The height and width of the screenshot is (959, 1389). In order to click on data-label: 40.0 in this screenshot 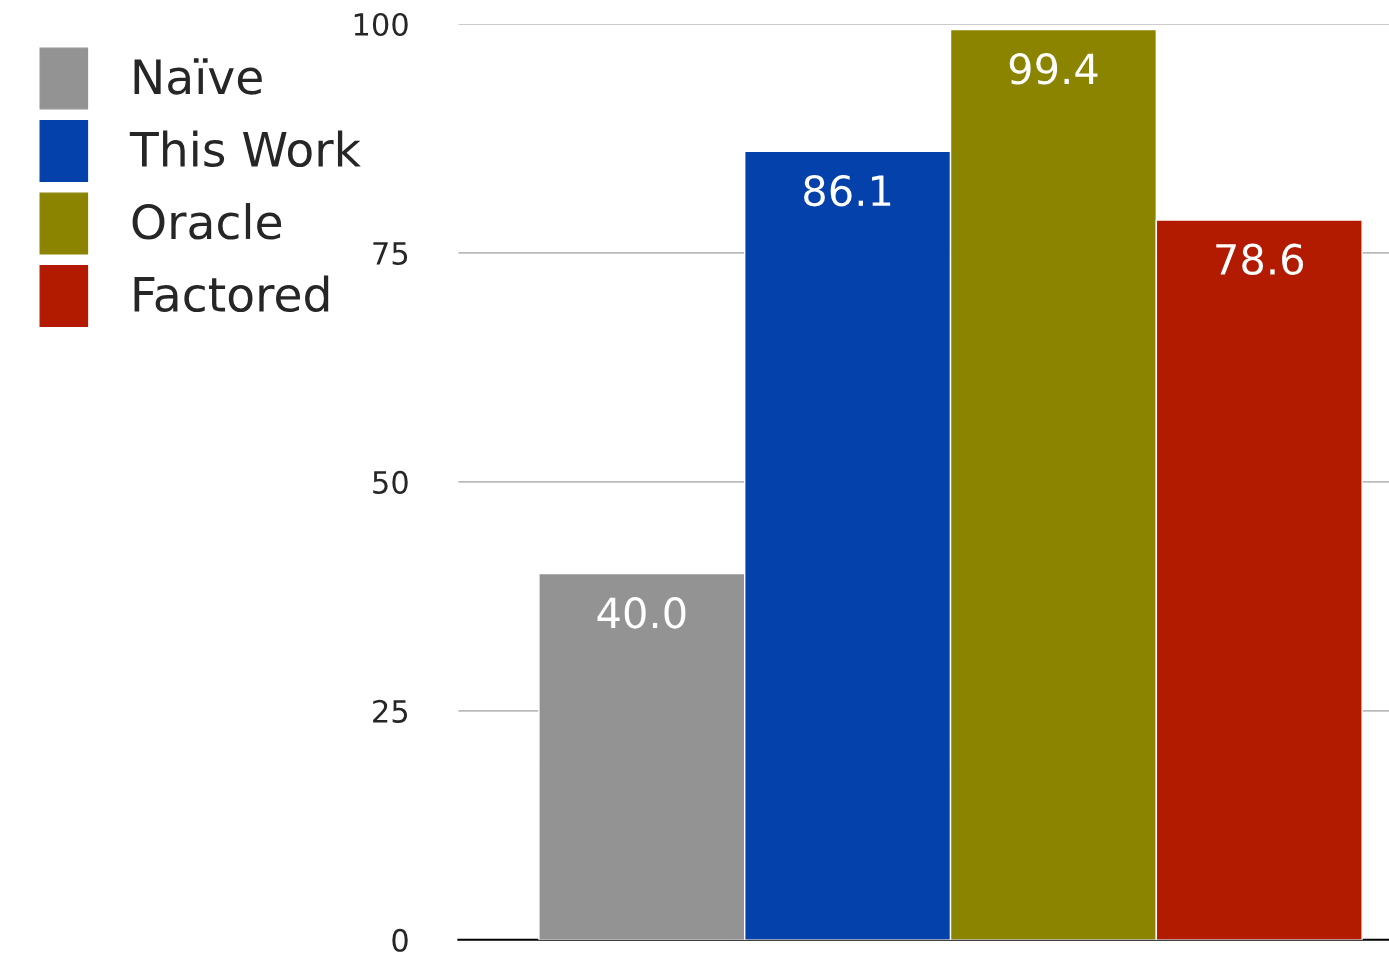, I will do `click(641, 613)`.